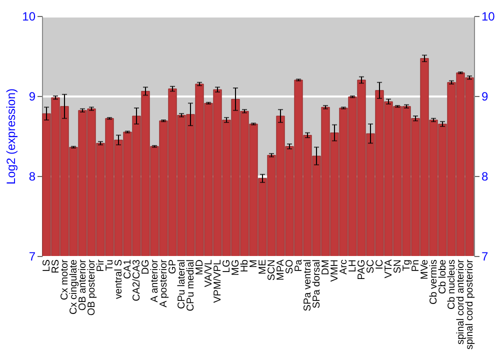 This screenshot has width=500, height=350. What do you see at coordinates (299, 265) in the screenshot?
I see `x-tick-label: Pa` at bounding box center [299, 265].